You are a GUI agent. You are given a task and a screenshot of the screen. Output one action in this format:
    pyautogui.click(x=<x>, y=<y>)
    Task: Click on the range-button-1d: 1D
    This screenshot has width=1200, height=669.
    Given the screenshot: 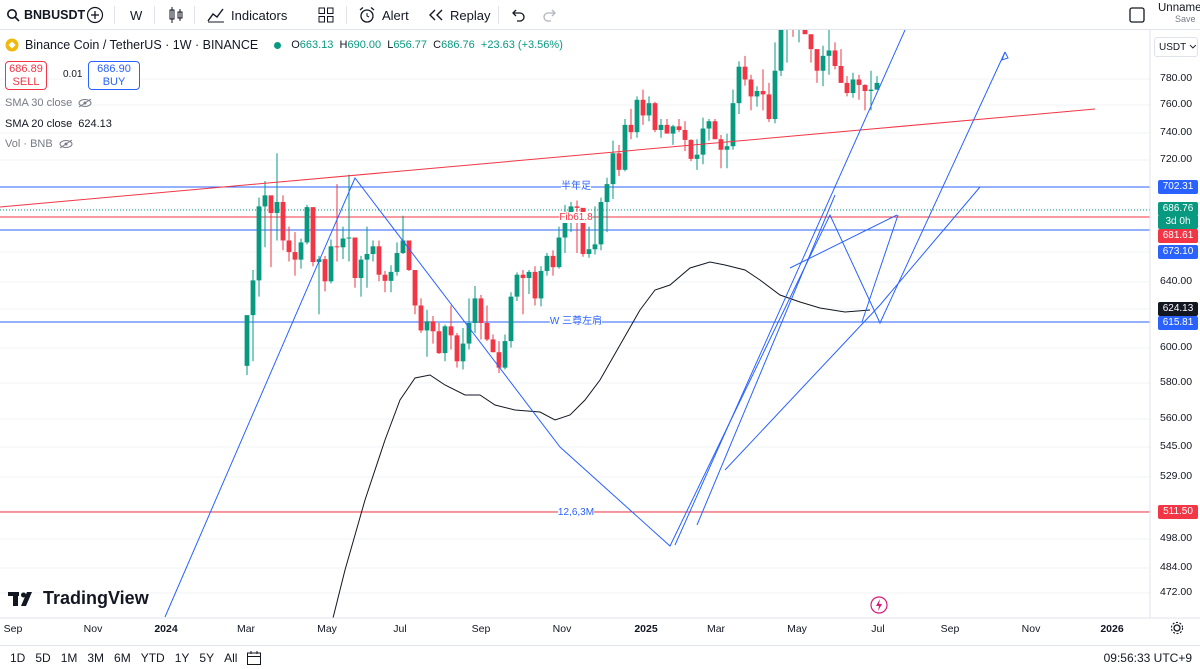 What is the action you would take?
    pyautogui.click(x=18, y=657)
    